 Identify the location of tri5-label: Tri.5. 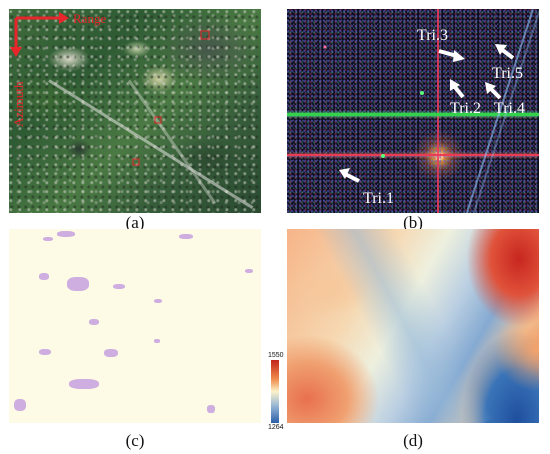
(507, 73).